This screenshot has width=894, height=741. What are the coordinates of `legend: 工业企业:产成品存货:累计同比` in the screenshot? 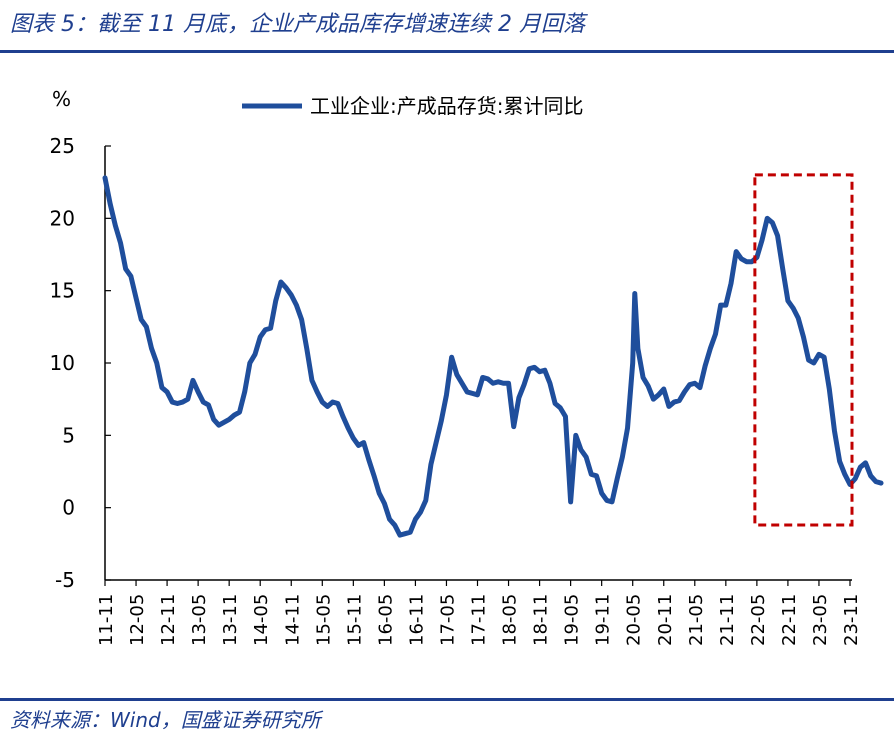 It's located at (412, 106).